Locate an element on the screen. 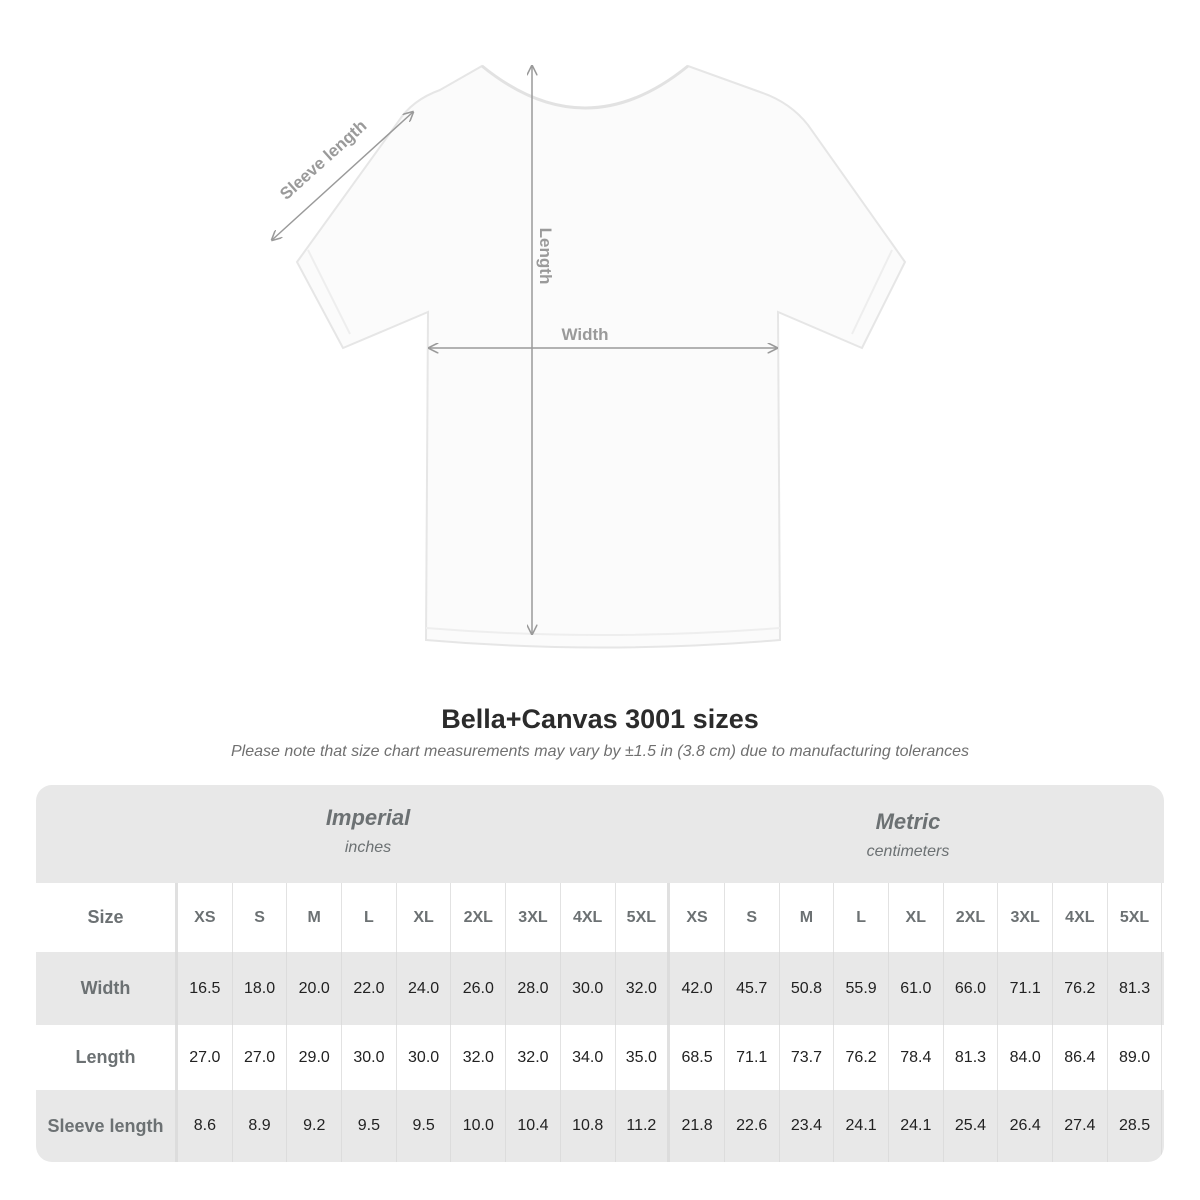 The image size is (1200, 1200). row-label: Width is located at coordinates (107, 988).